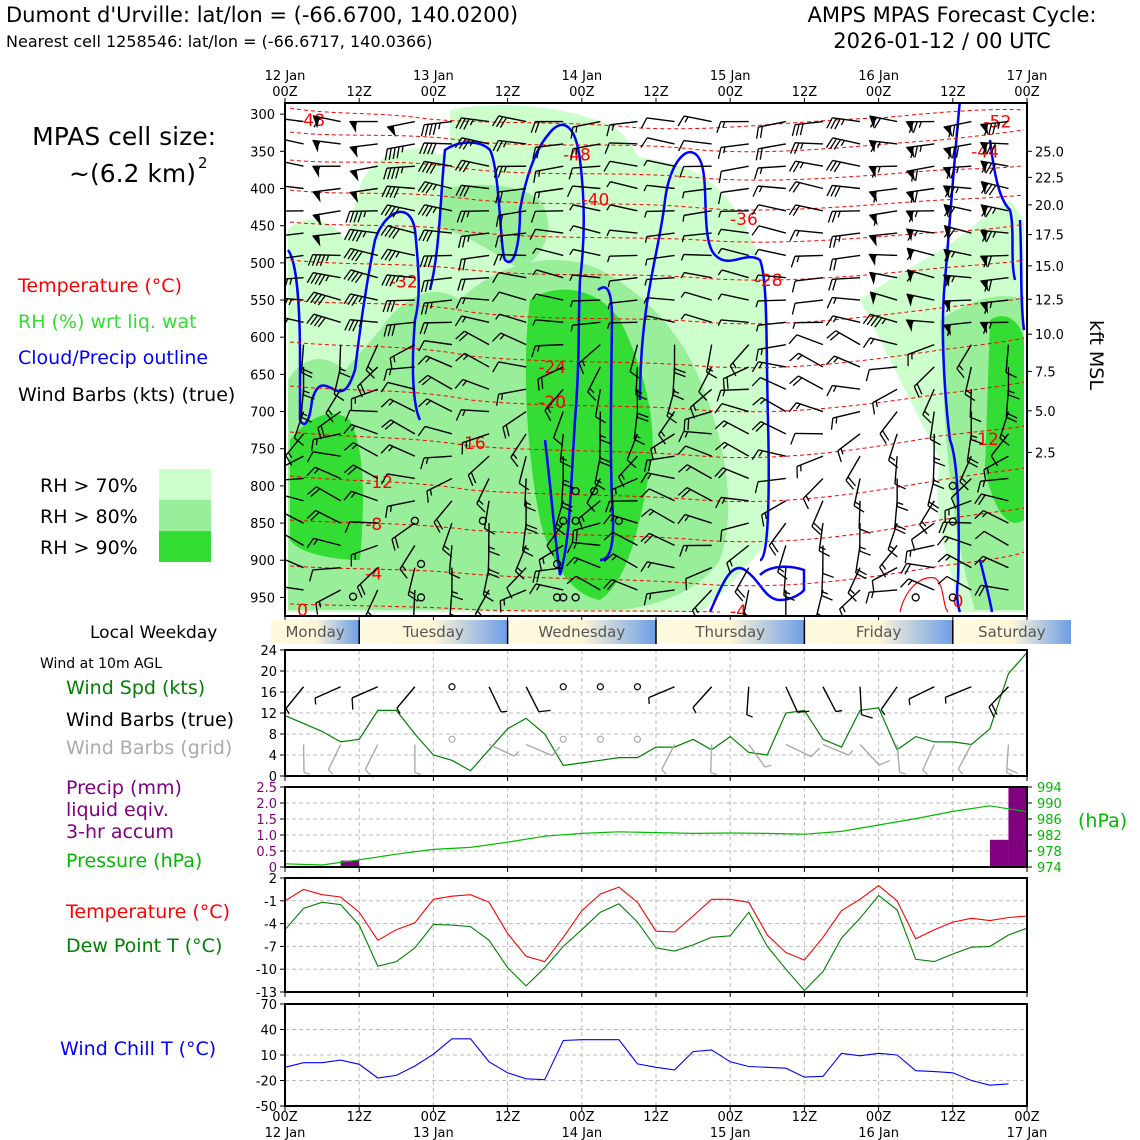 This screenshot has width=1140, height=1140. I want to click on barb-pennant, so click(947, 232).